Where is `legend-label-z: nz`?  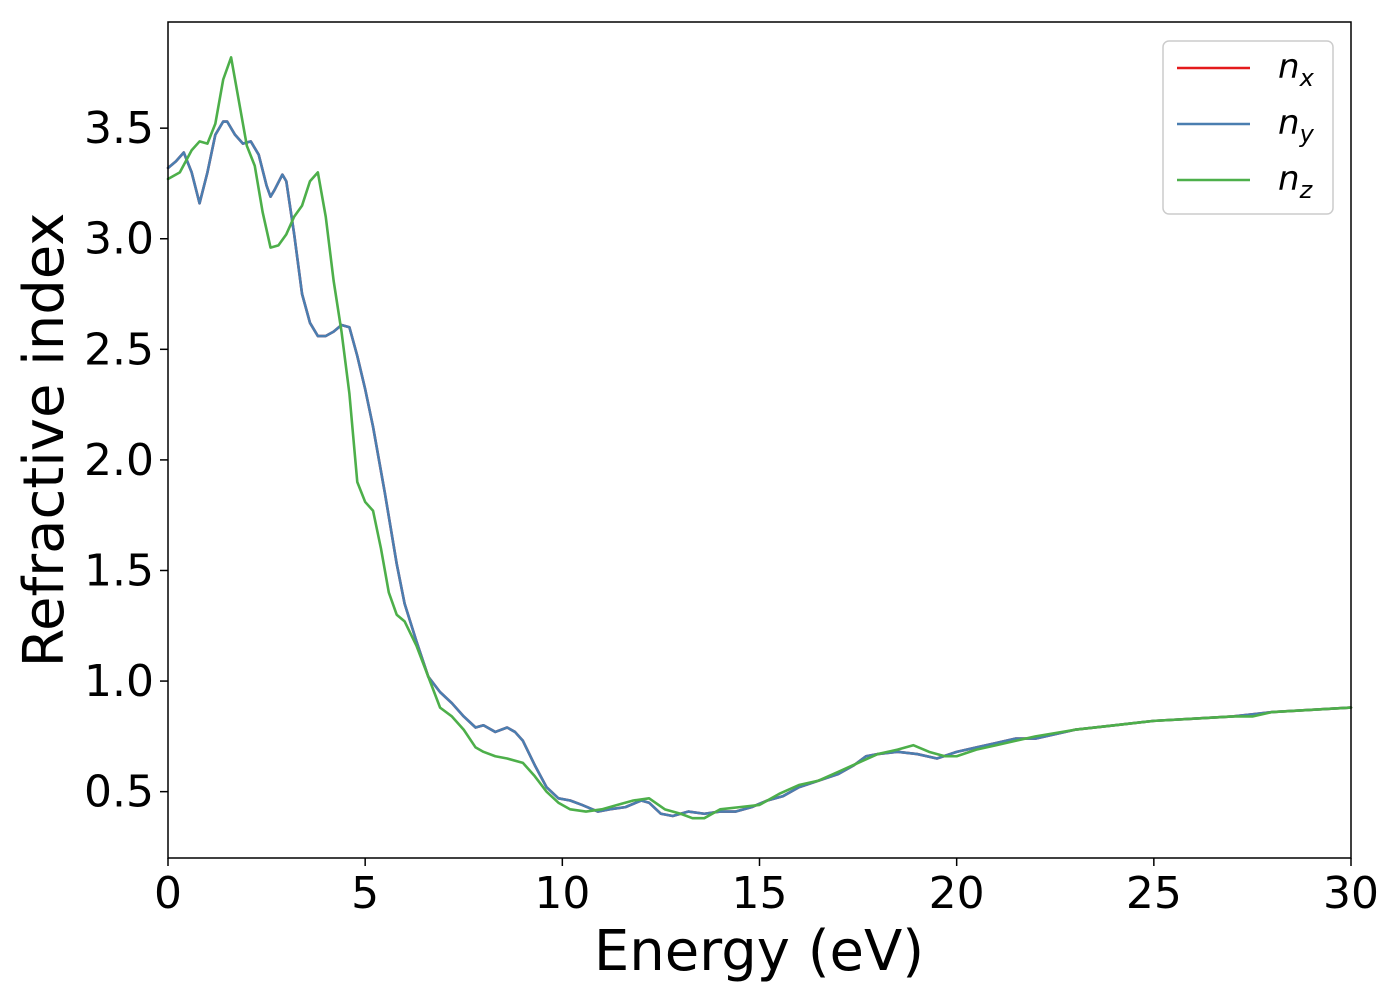 legend-label-z: nz is located at coordinates (1296, 181).